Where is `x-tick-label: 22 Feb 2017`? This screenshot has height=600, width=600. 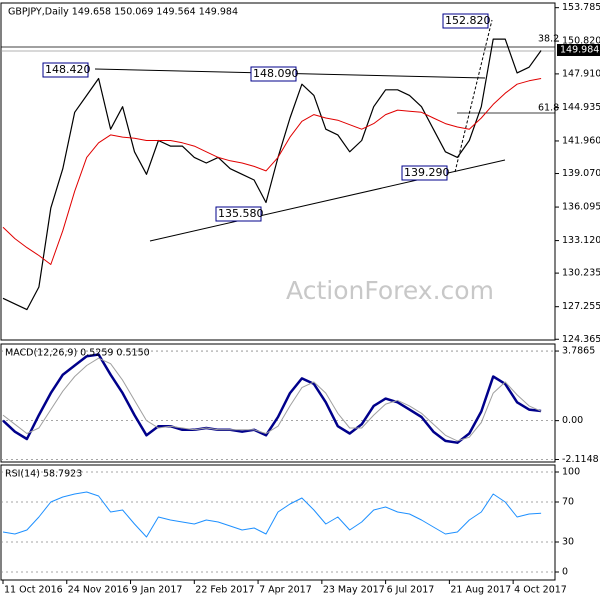
x-tick-label: 22 Feb 2017 is located at coordinates (224, 590).